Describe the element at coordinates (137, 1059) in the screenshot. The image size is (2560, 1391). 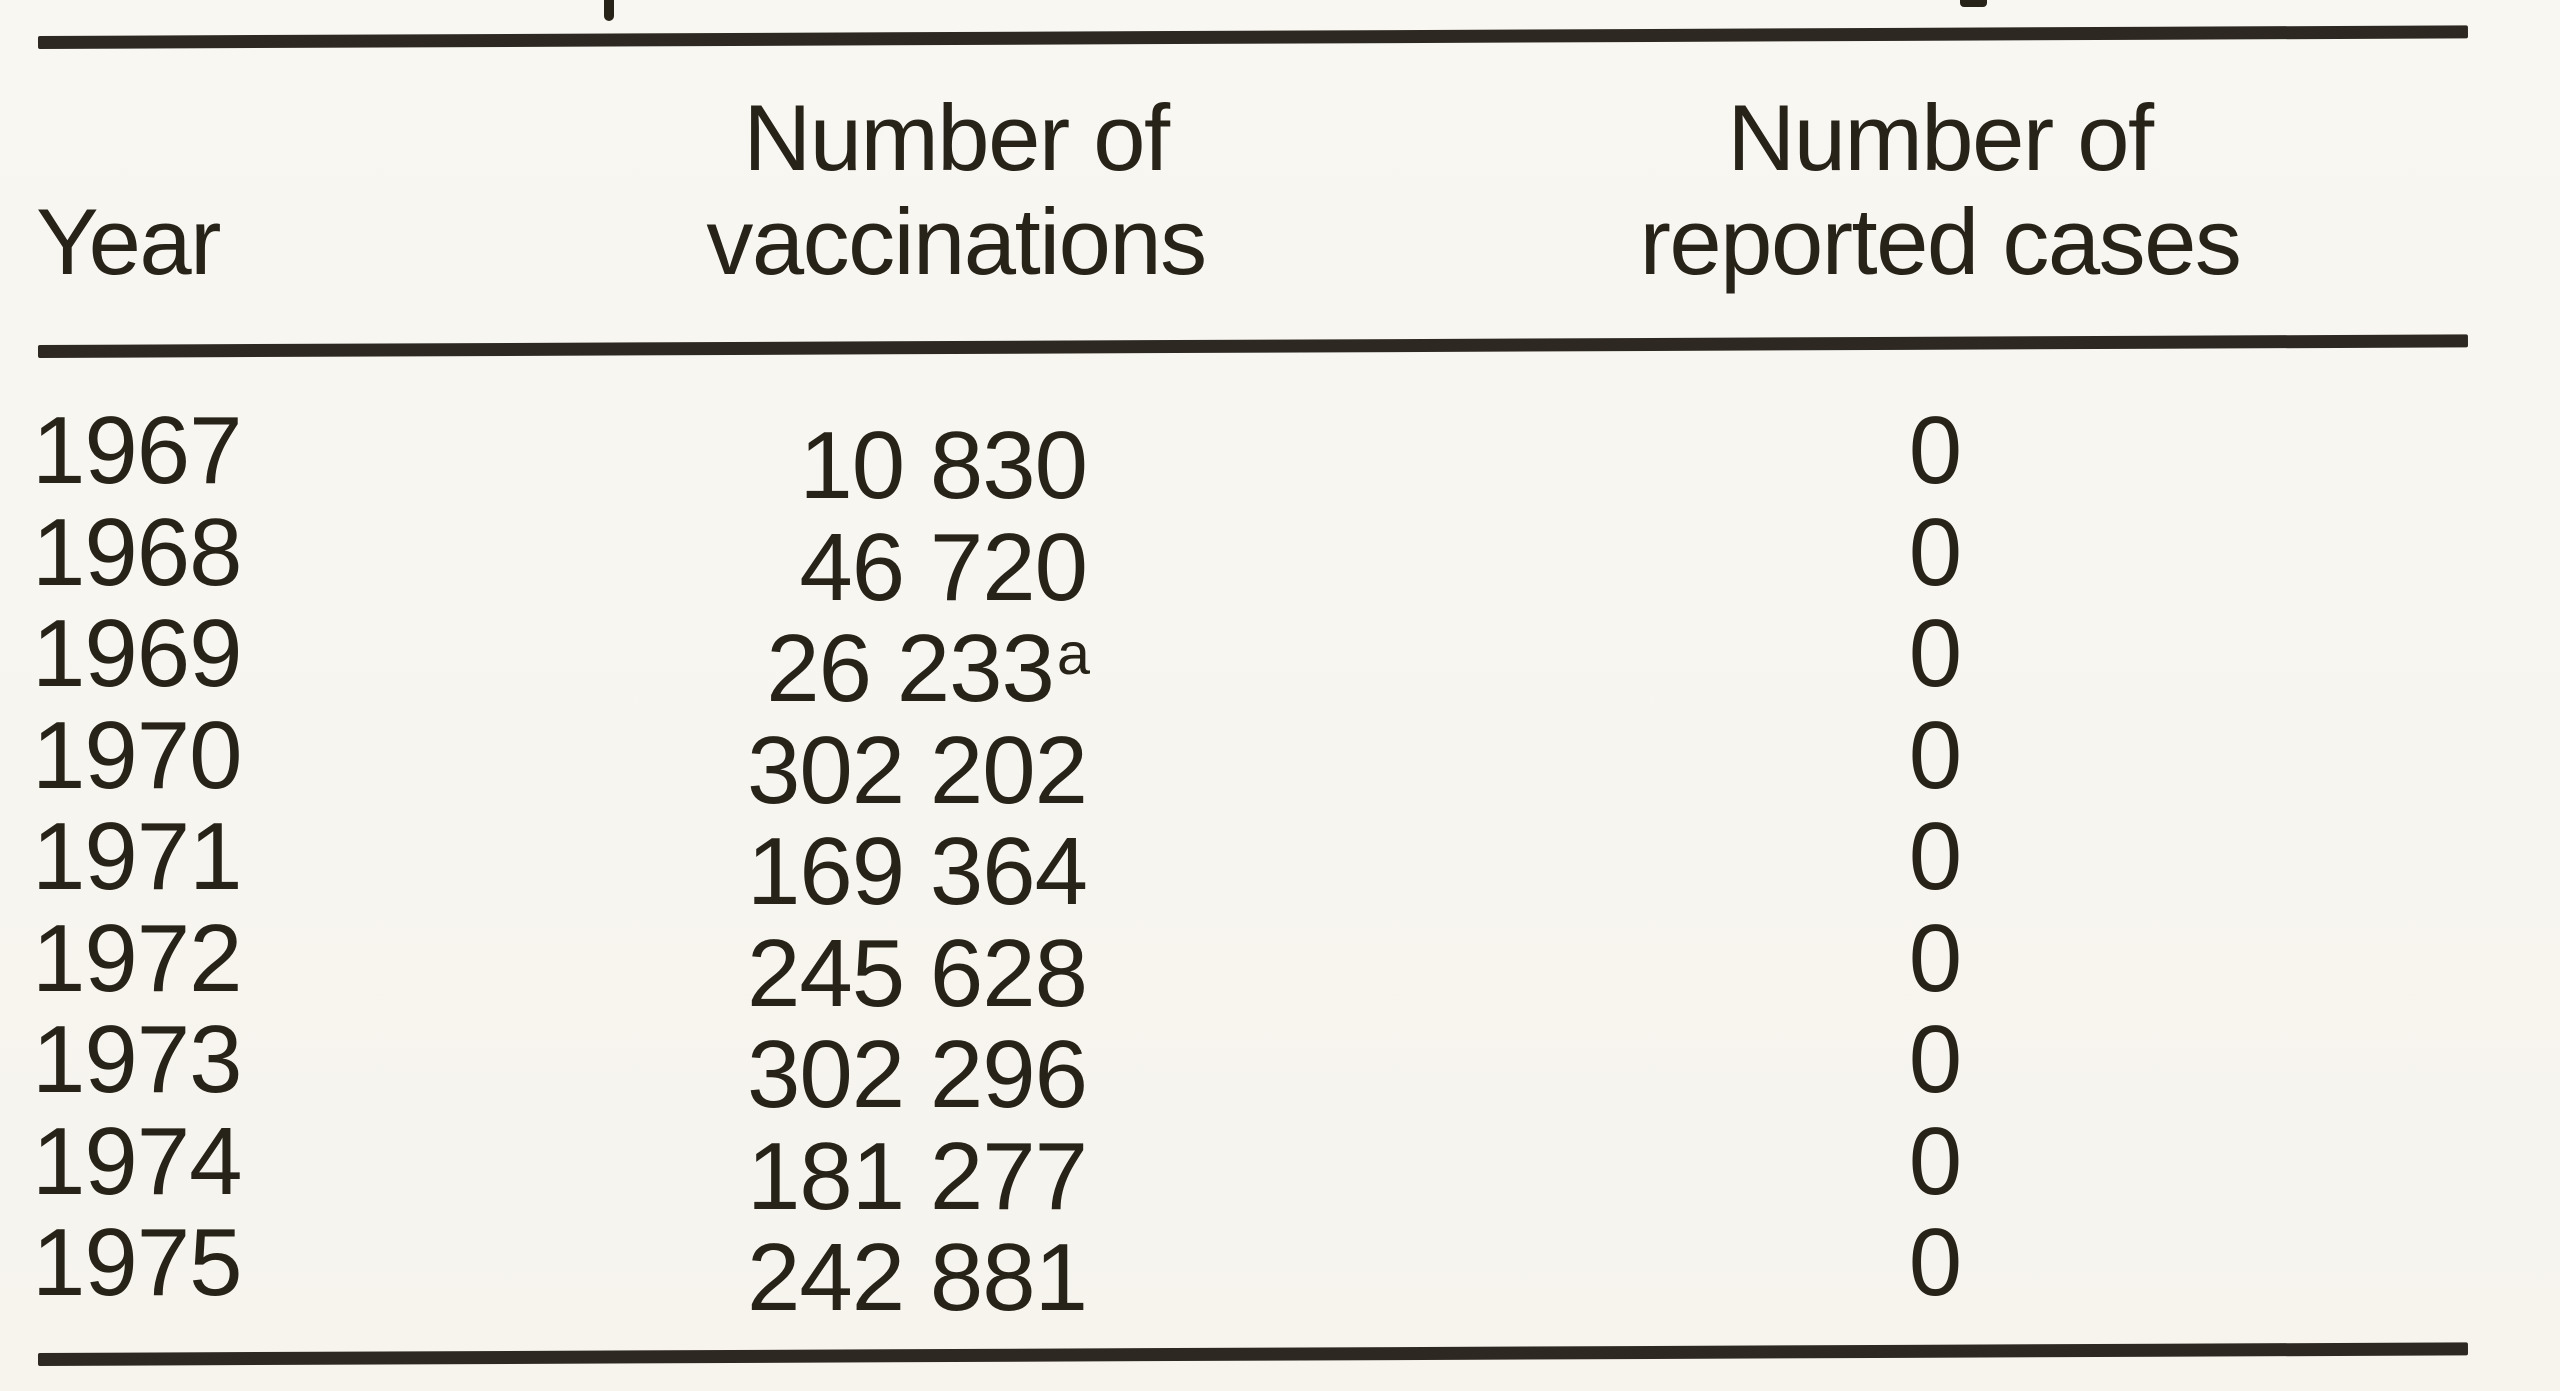
I see `year-cell: 1973` at that location.